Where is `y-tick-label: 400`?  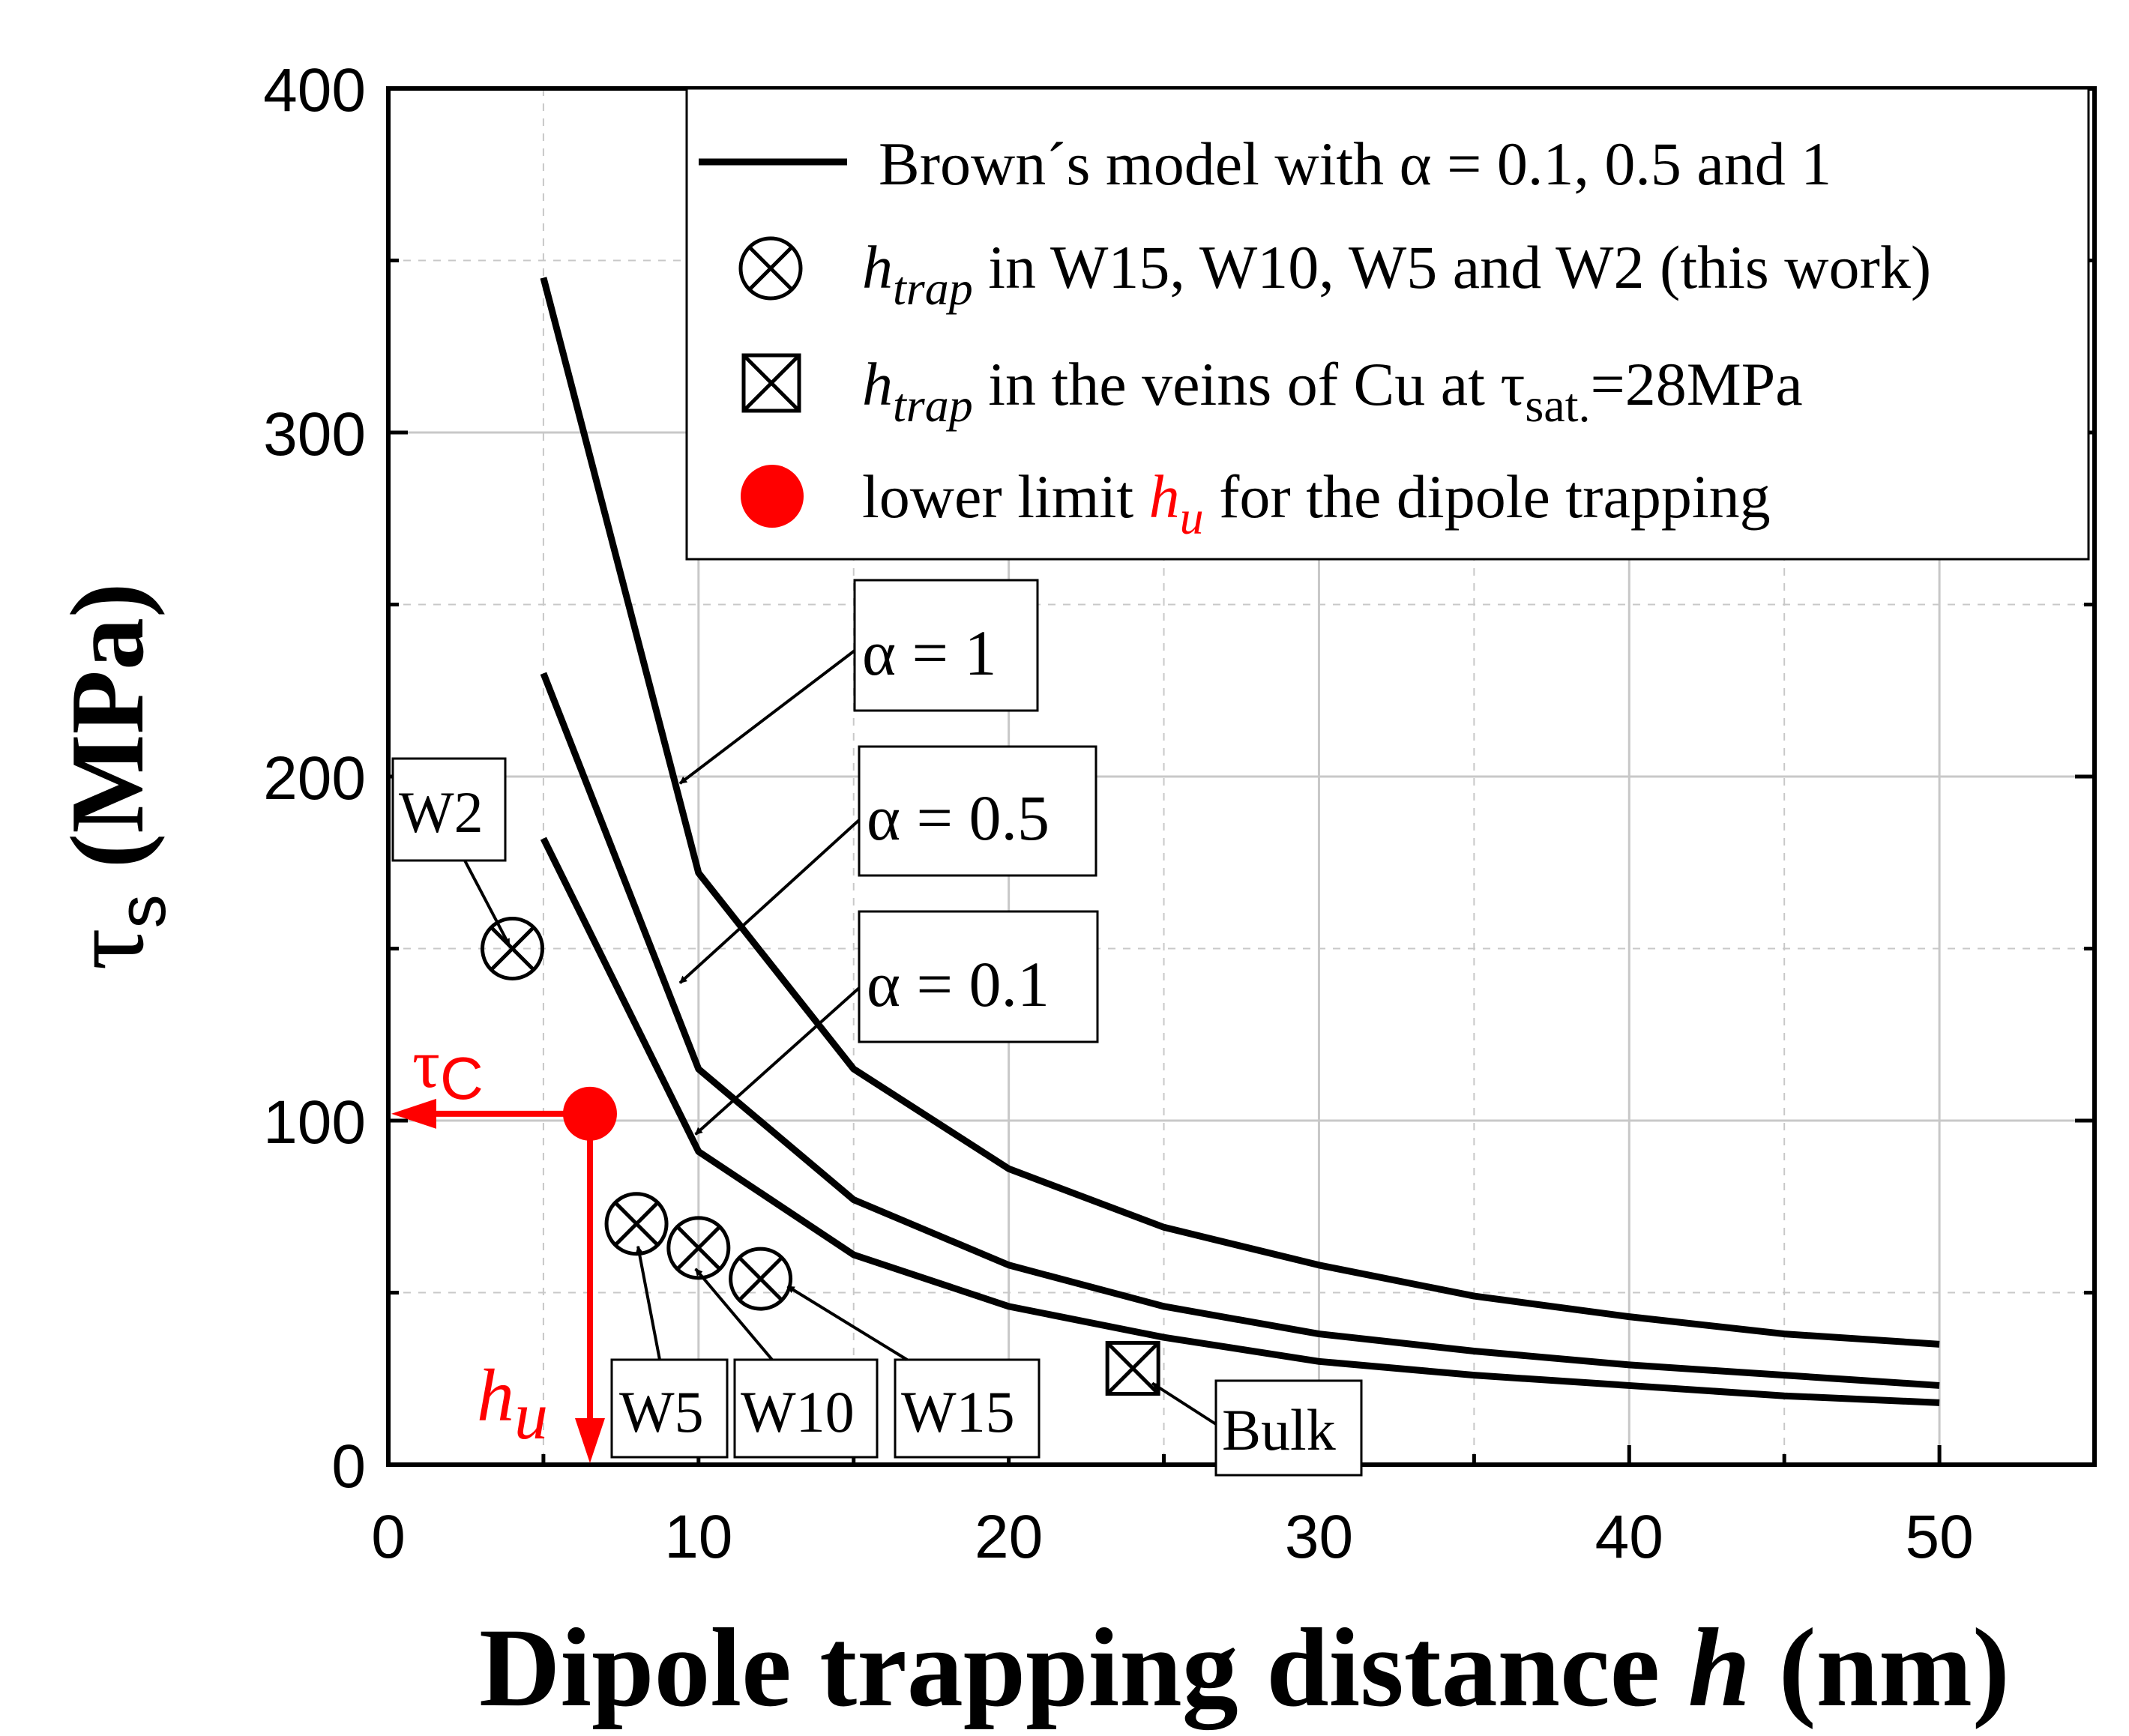 y-tick-label: 400 is located at coordinates (314, 90).